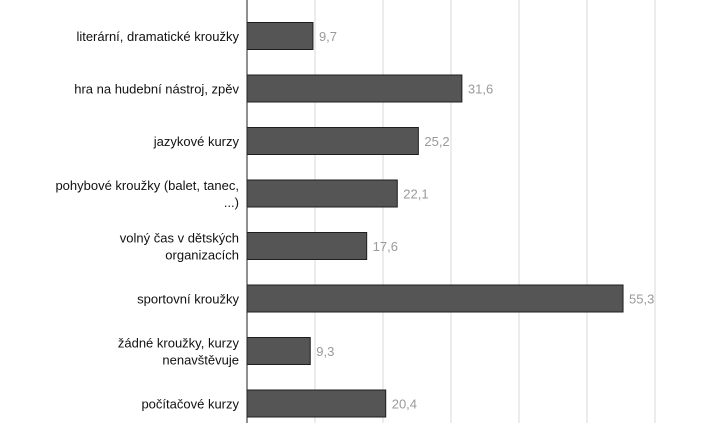 The image size is (718, 423). Describe the element at coordinates (196, 141) in the screenshot. I see `category-label: jazykové kurzy` at that location.